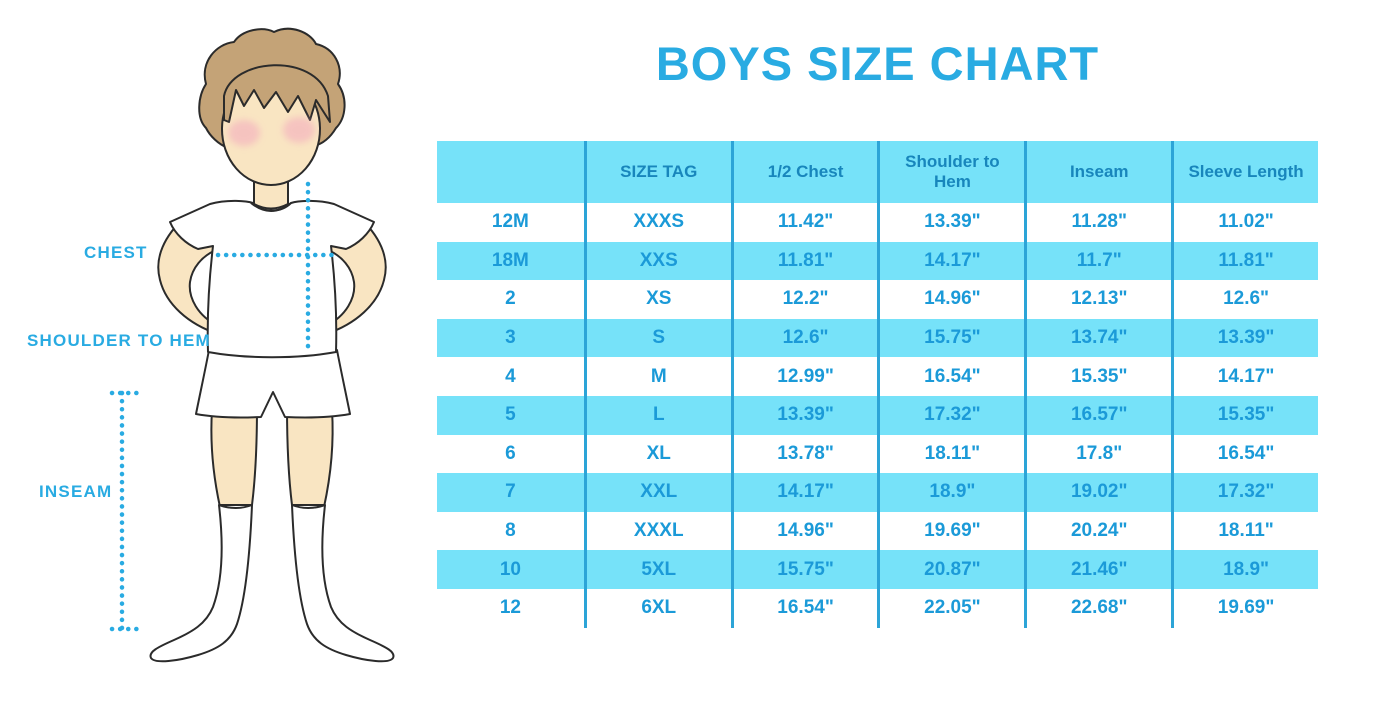  What do you see at coordinates (1098, 338) in the screenshot?
I see `table-cell: 13.74"` at bounding box center [1098, 338].